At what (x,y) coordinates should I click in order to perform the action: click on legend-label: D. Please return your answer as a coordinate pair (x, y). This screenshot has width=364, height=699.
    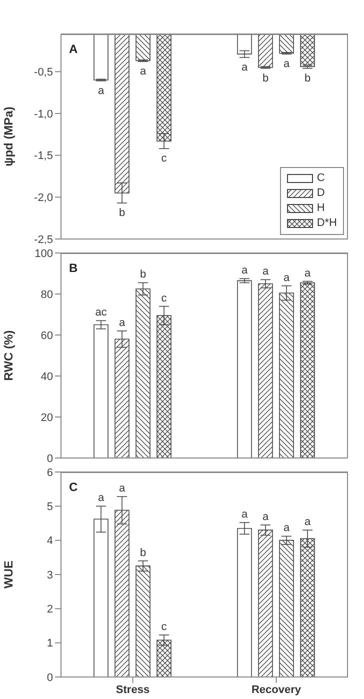
    Looking at the image, I should click on (320, 193).